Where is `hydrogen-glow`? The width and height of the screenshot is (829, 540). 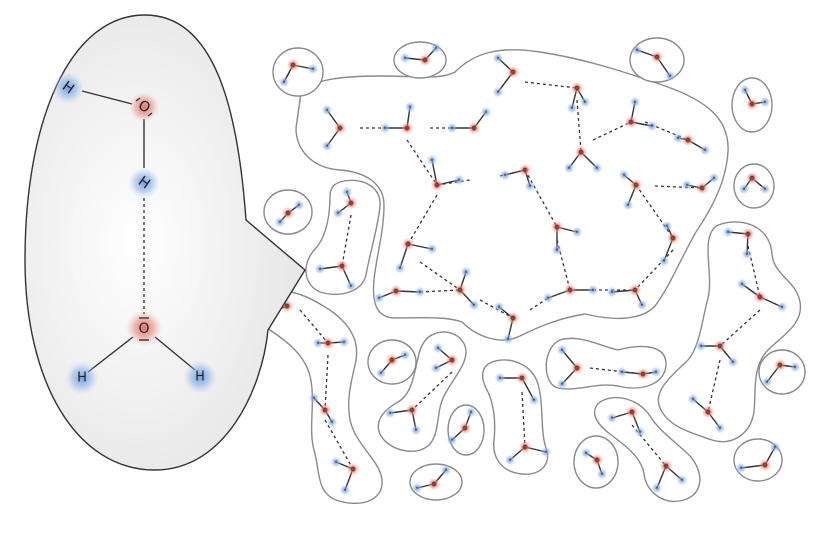
hydrogen-glow is located at coordinates (144, 183).